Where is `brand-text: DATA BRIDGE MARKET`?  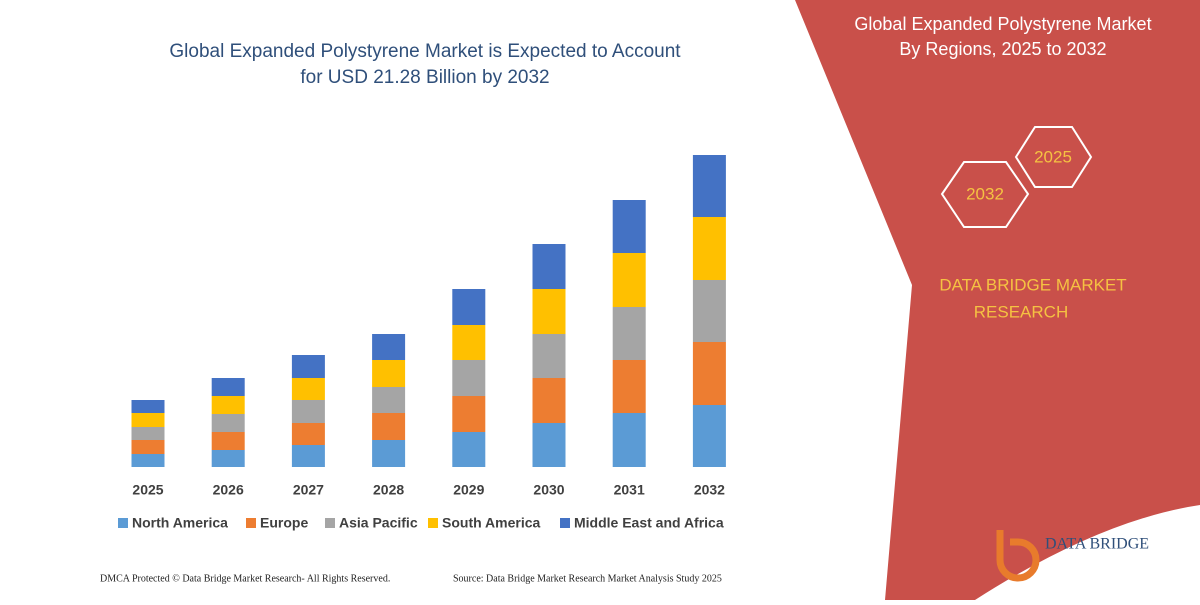
brand-text: DATA BRIDGE MARKET is located at coordinates (1032, 284).